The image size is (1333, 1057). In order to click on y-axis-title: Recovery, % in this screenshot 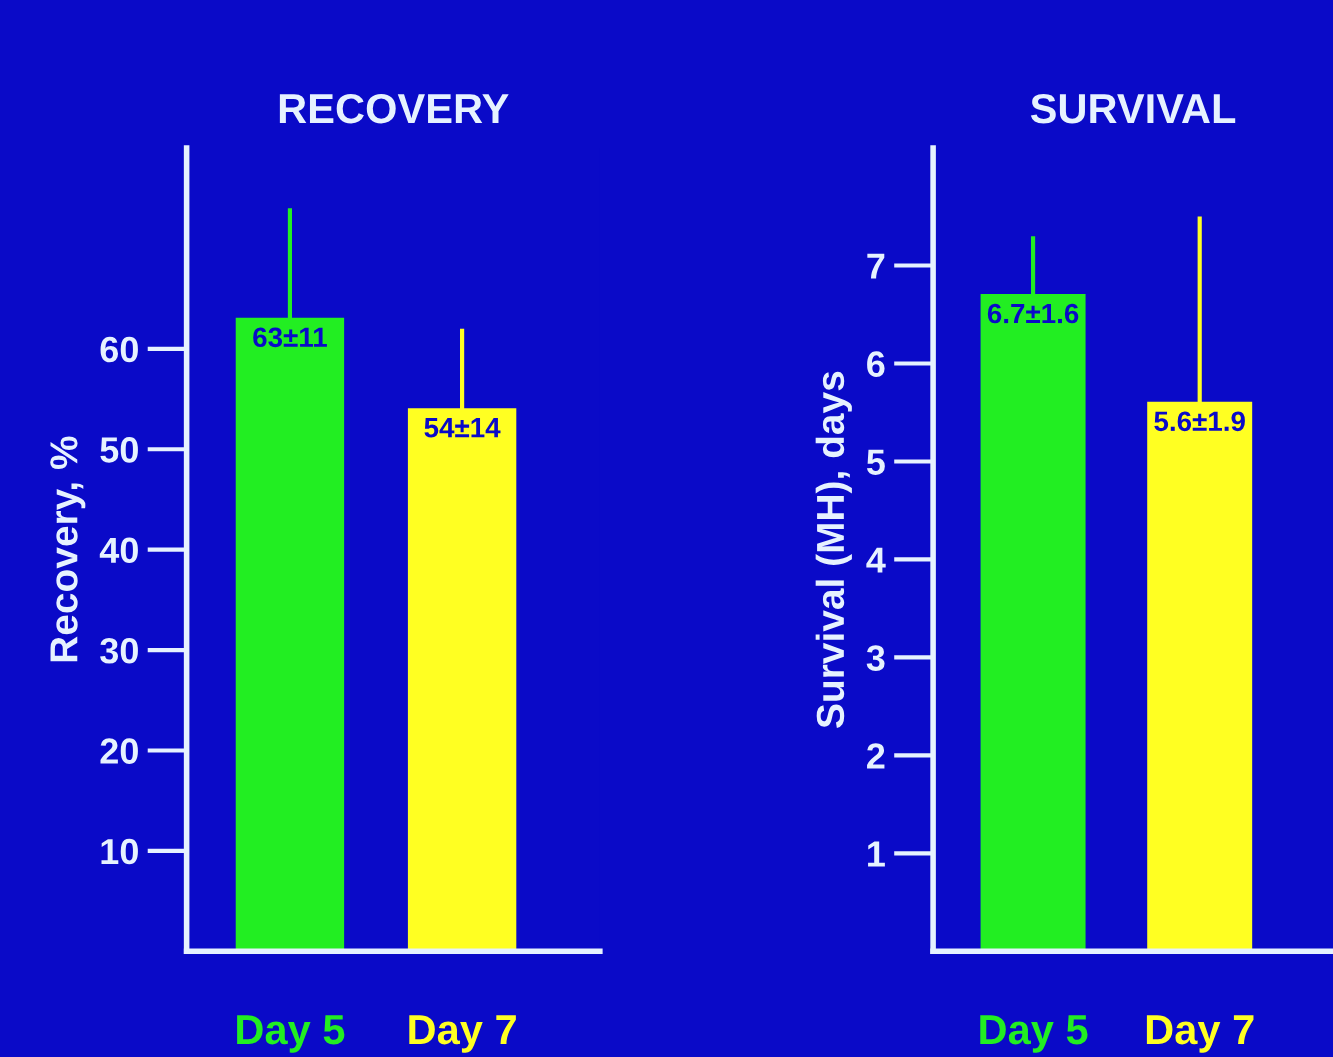, I will do `click(68, 549)`.